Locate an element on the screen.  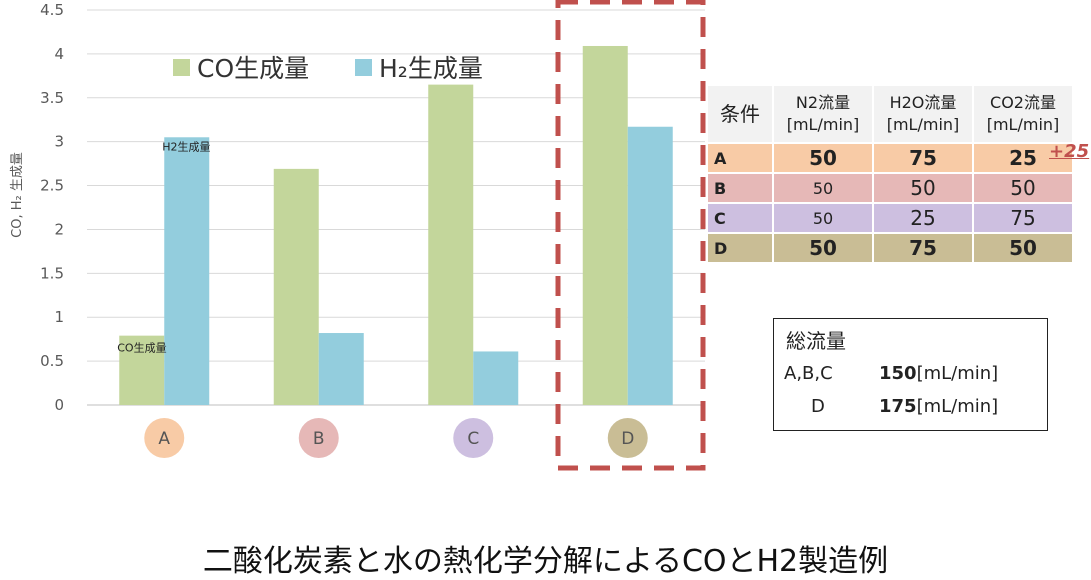
co-bar-d is located at coordinates (605, 225).